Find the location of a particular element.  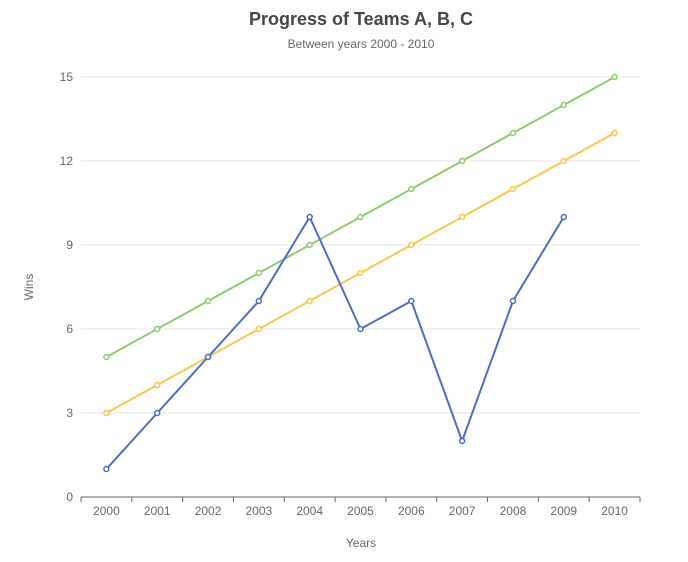

y-tick-label-15: 15 is located at coordinates (67, 77).